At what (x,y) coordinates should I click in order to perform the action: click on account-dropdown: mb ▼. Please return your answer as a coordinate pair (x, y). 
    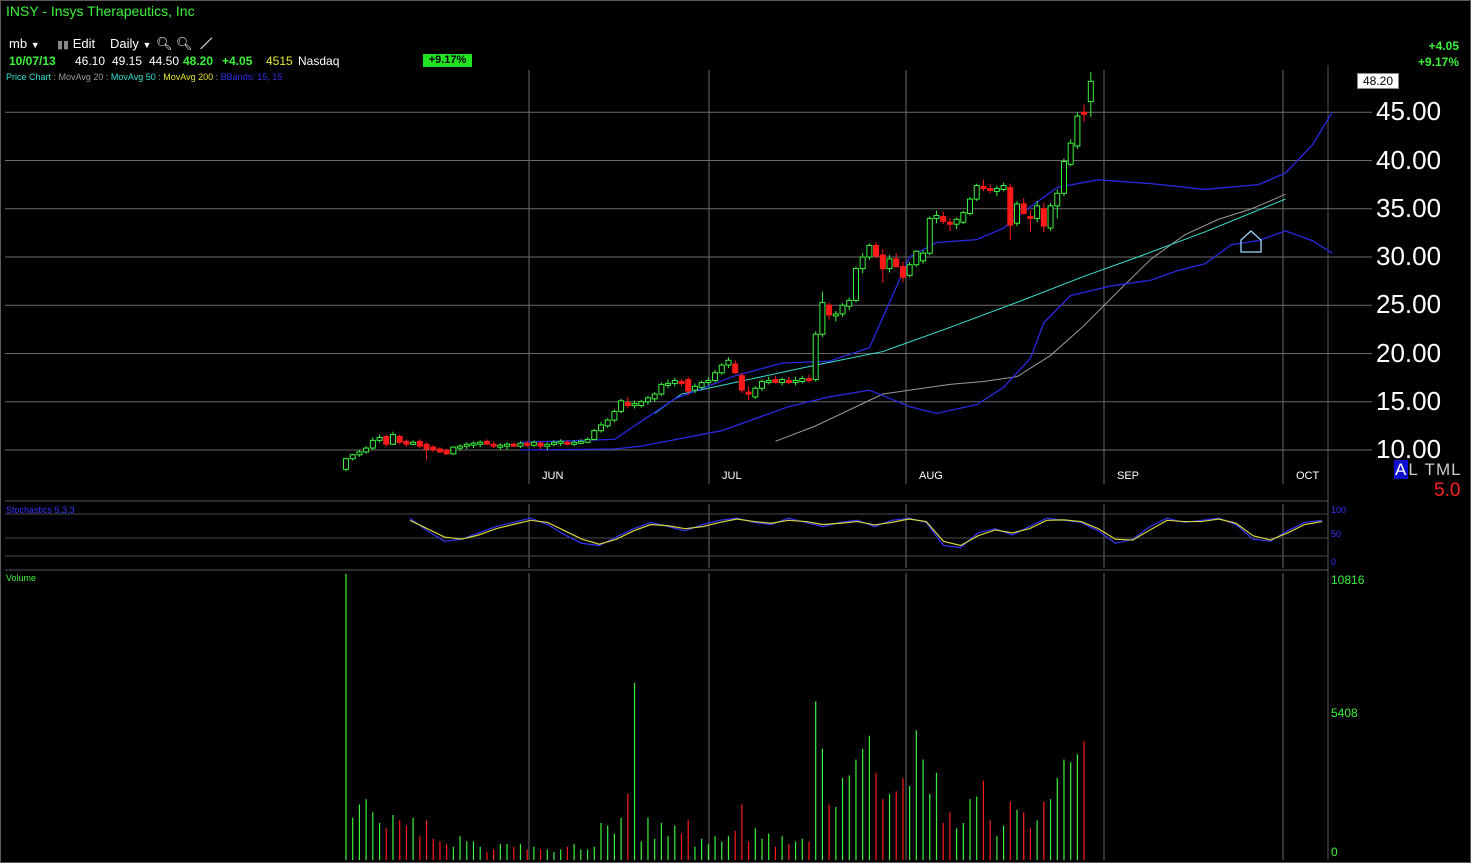
    Looking at the image, I should click on (24, 43).